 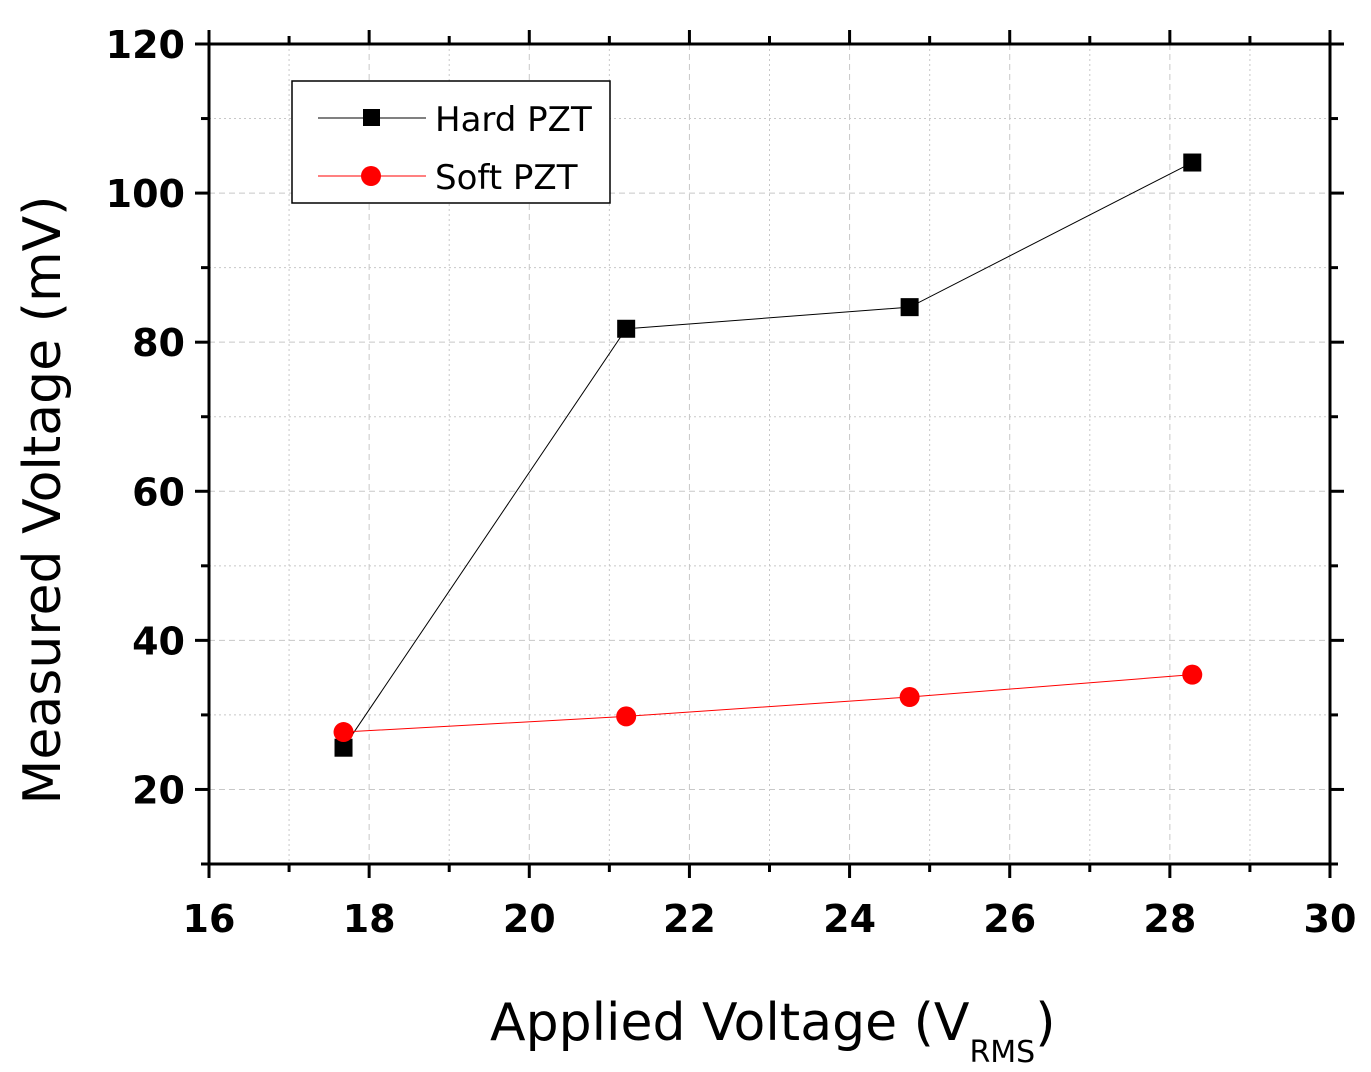 I want to click on x-axis-title: Applied Voltage (VRMS), so click(x=773, y=1031).